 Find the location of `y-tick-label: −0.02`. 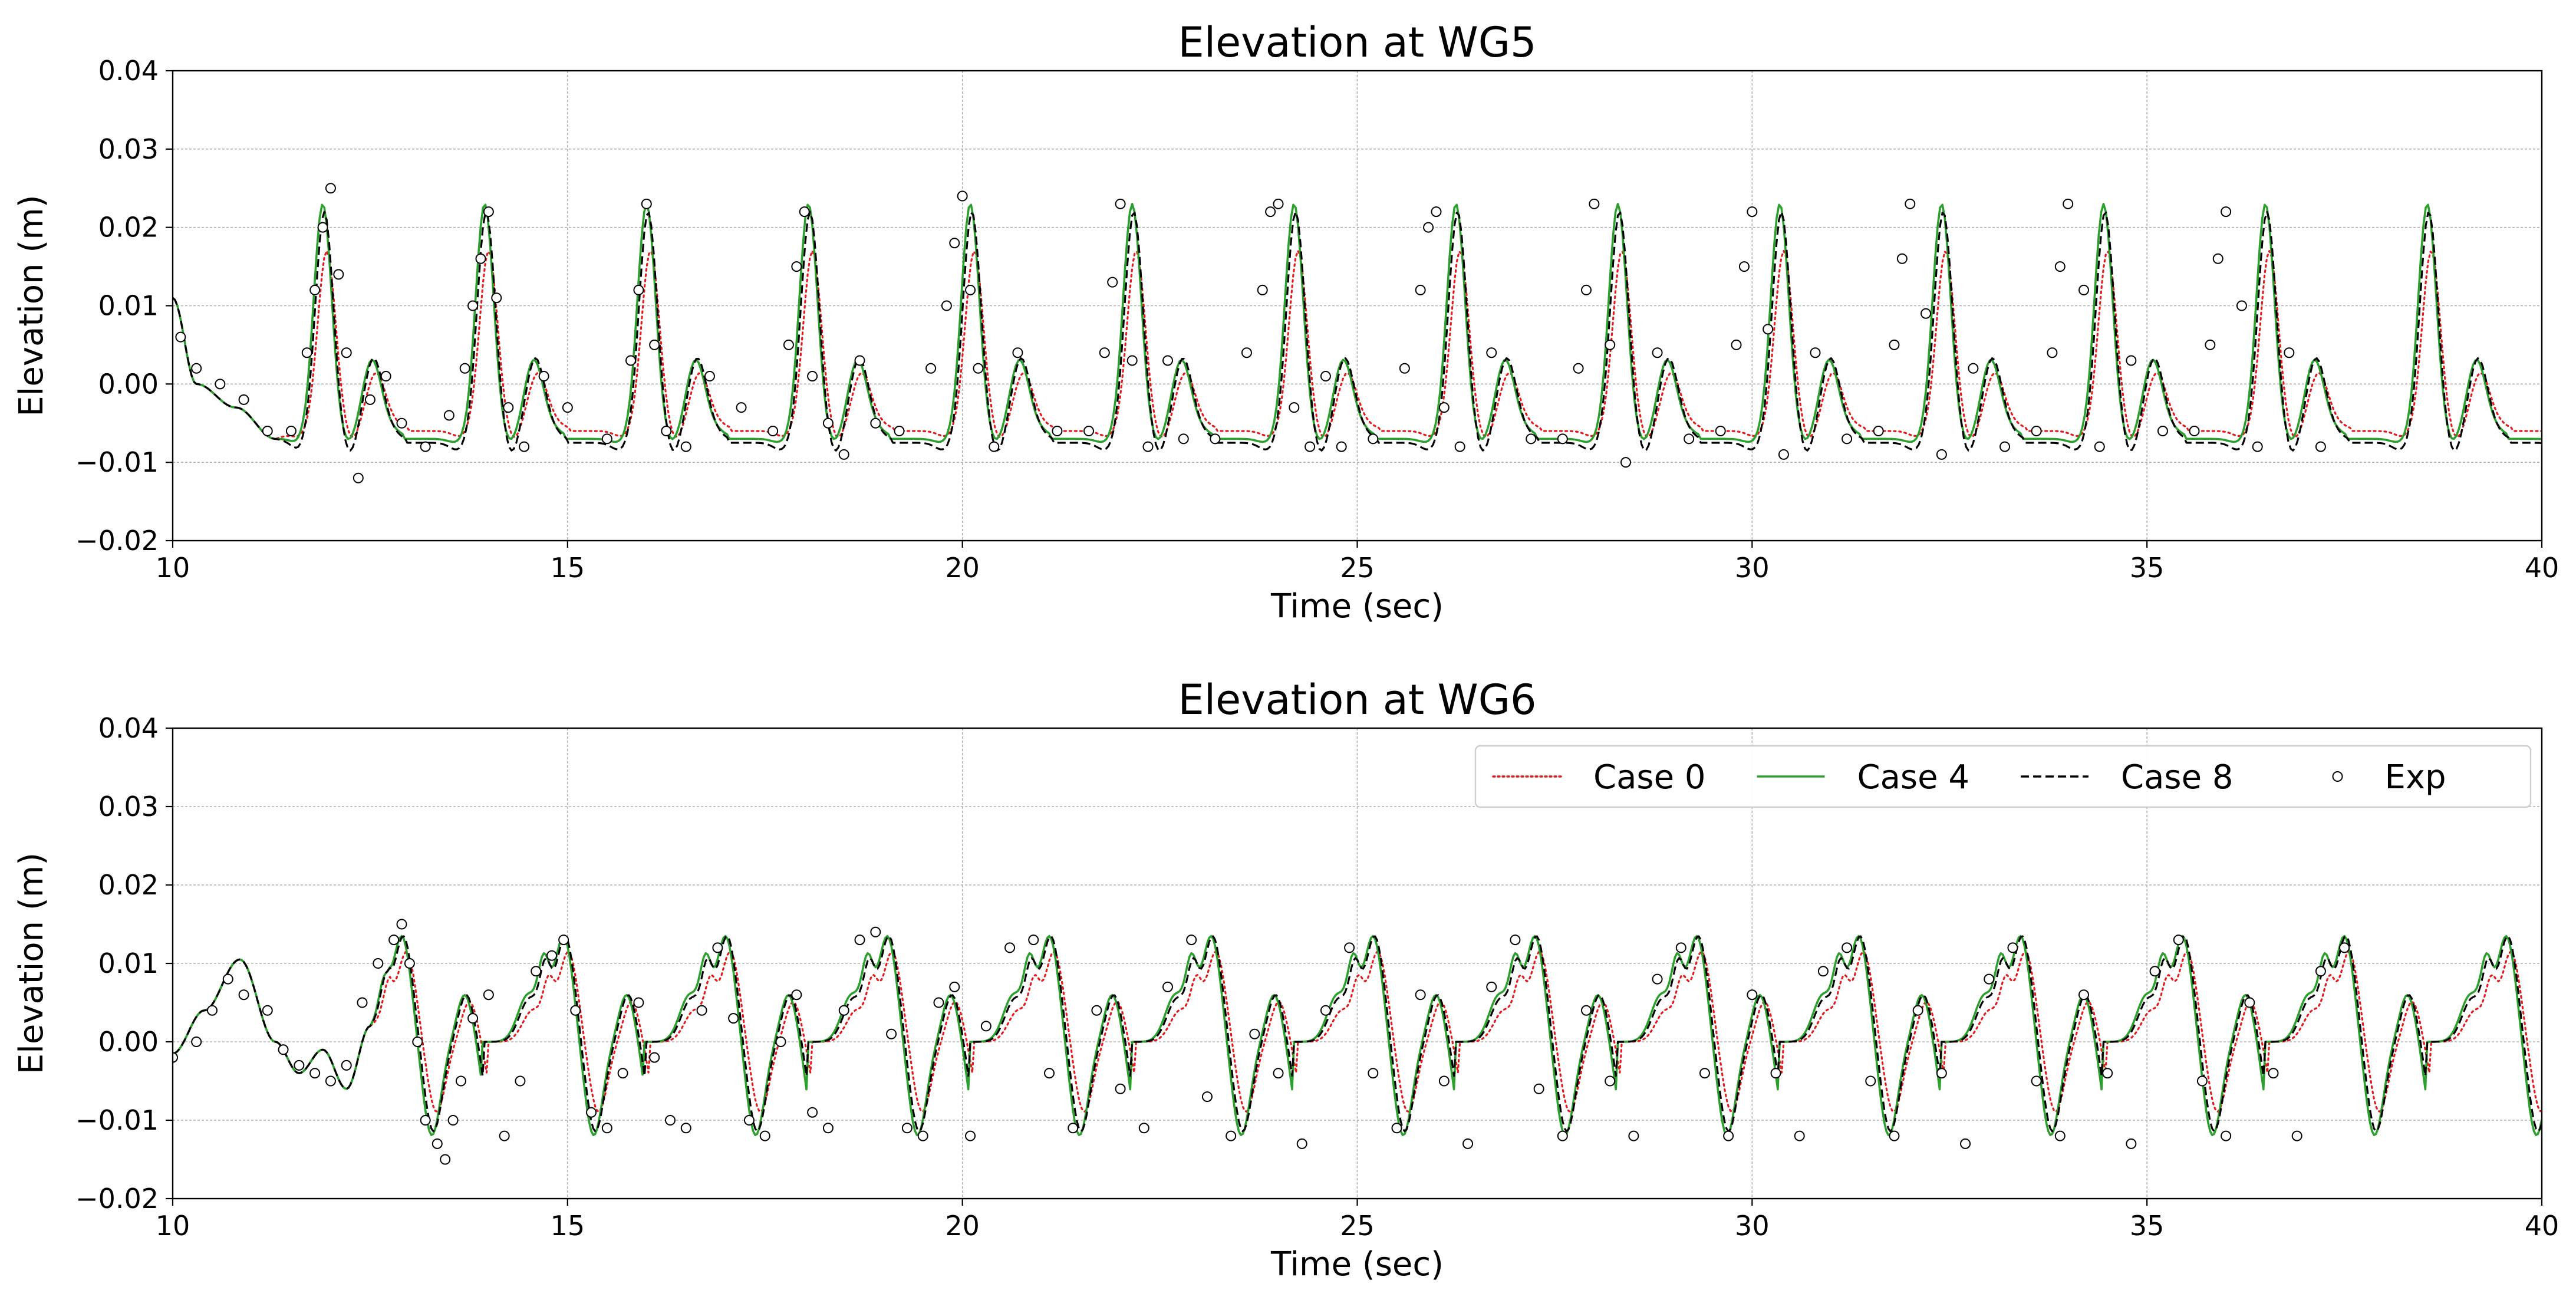

y-tick-label: −0.02 is located at coordinates (117, 1199).